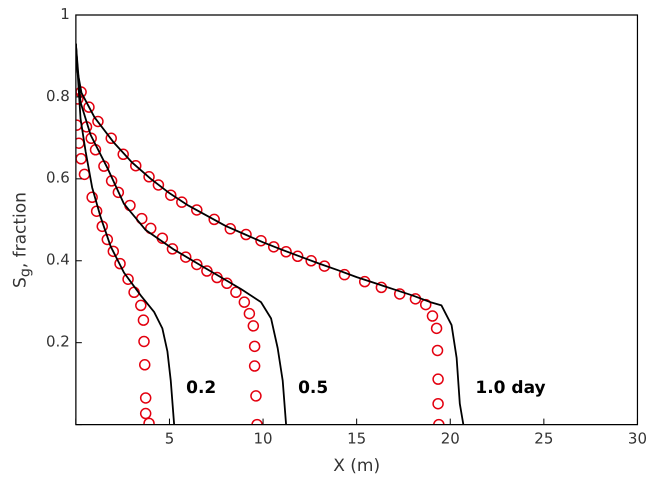 This screenshot has width=653, height=479. What do you see at coordinates (58, 95) in the screenshot?
I see `y-tick-label: 0.8` at bounding box center [58, 95].